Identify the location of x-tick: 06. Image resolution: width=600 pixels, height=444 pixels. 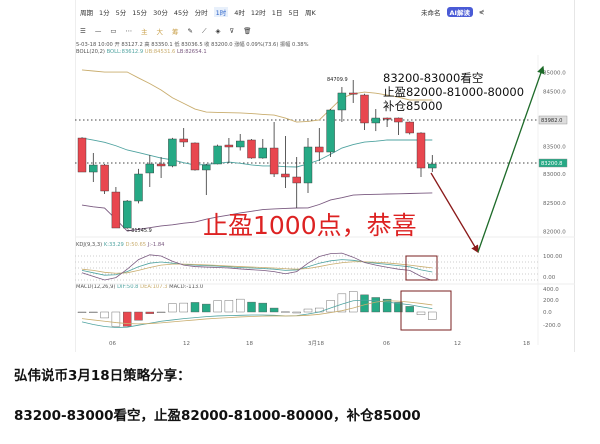
(386, 344).